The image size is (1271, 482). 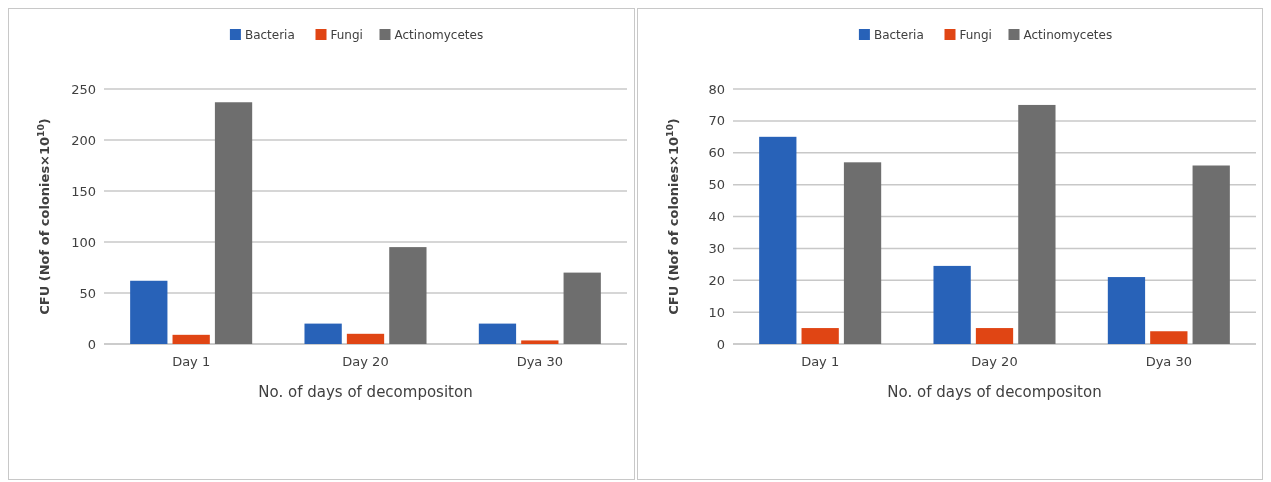 I want to click on y-tick-label: 40, so click(x=716, y=217).